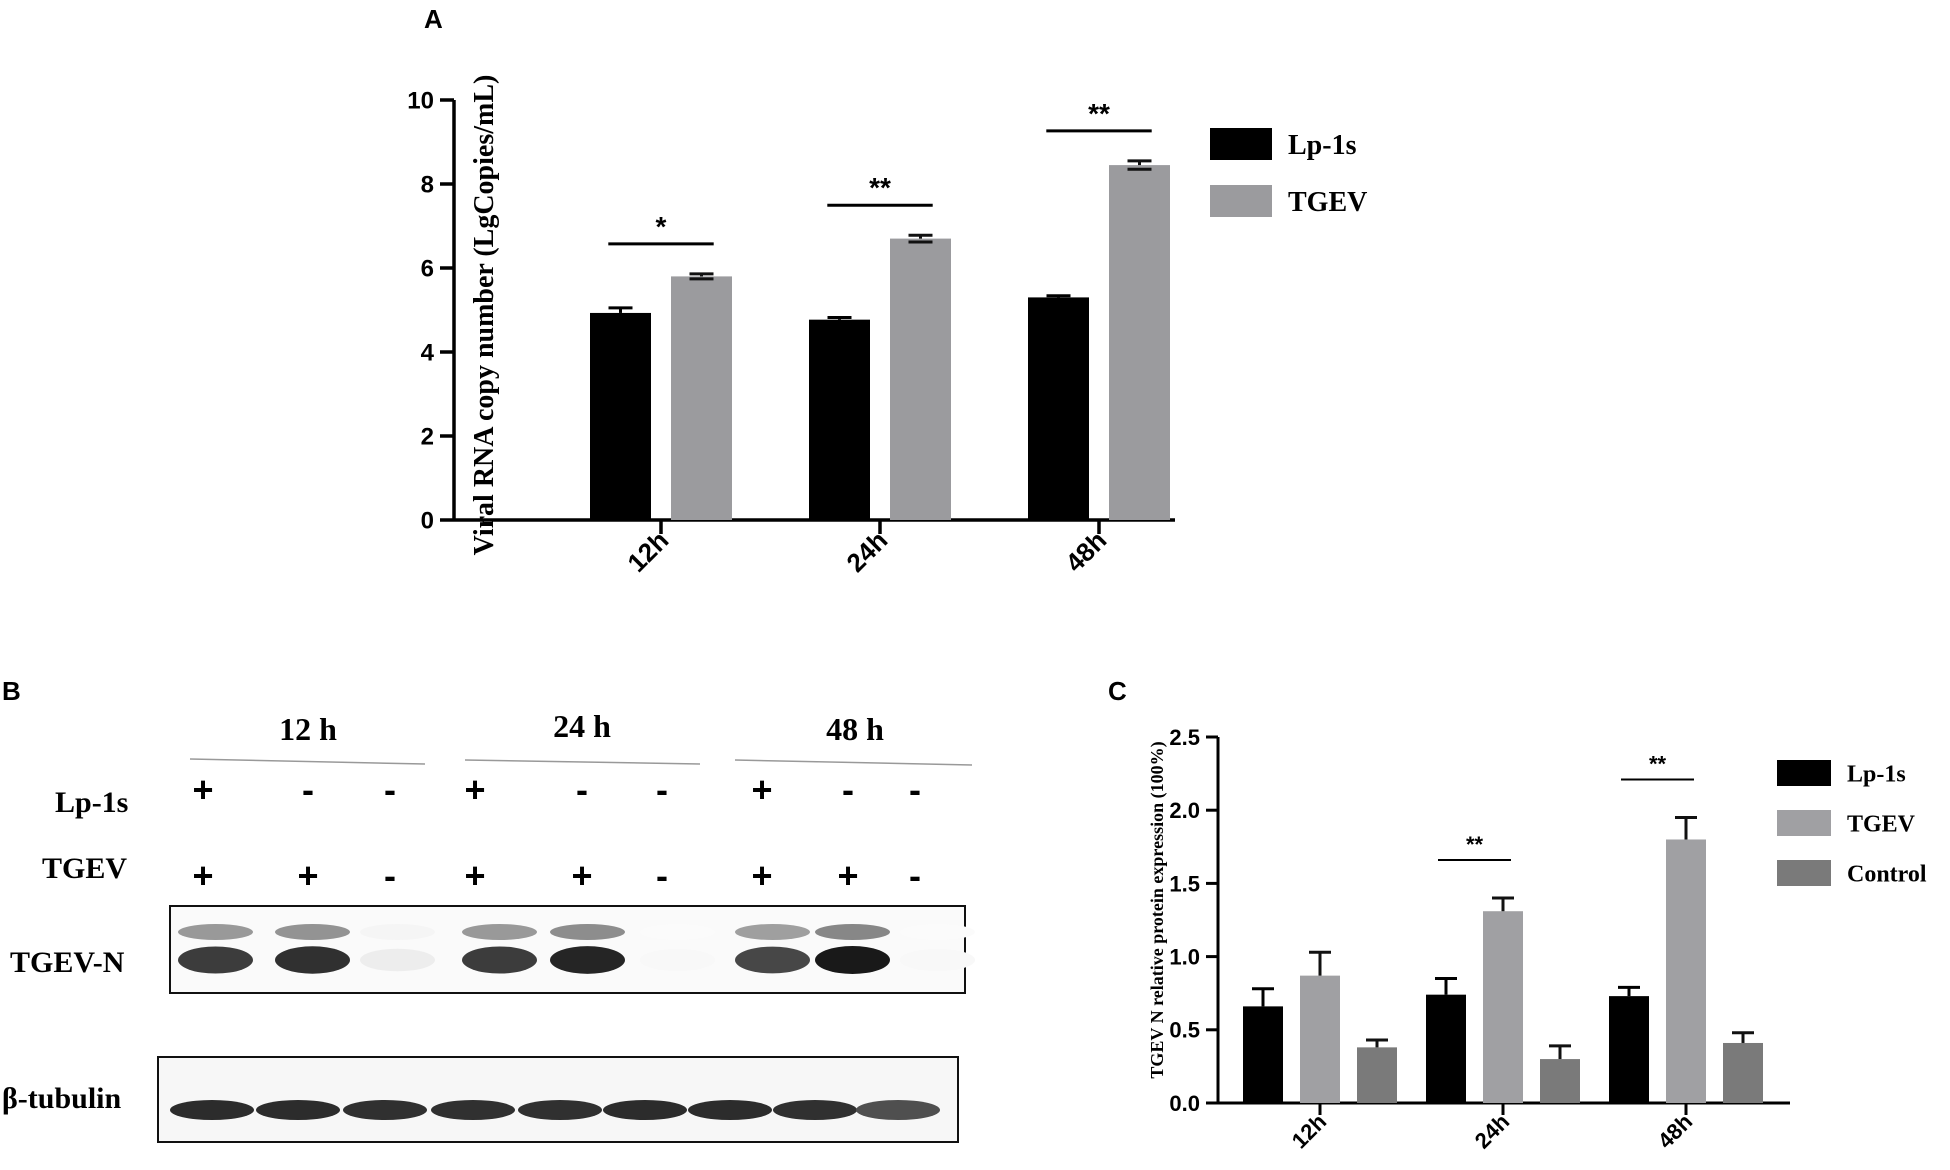 This screenshot has height=1170, width=1950. What do you see at coordinates (427, 185) in the screenshot?
I see `y-tick-label: 8` at bounding box center [427, 185].